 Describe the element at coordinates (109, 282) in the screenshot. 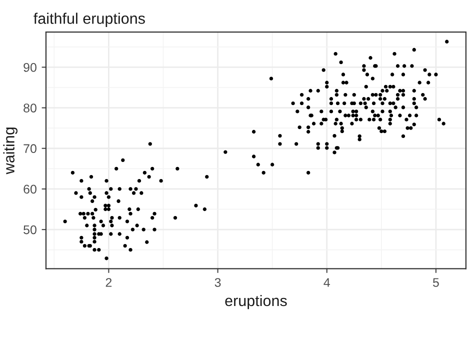

I see `x-tick-label: 2` at that location.